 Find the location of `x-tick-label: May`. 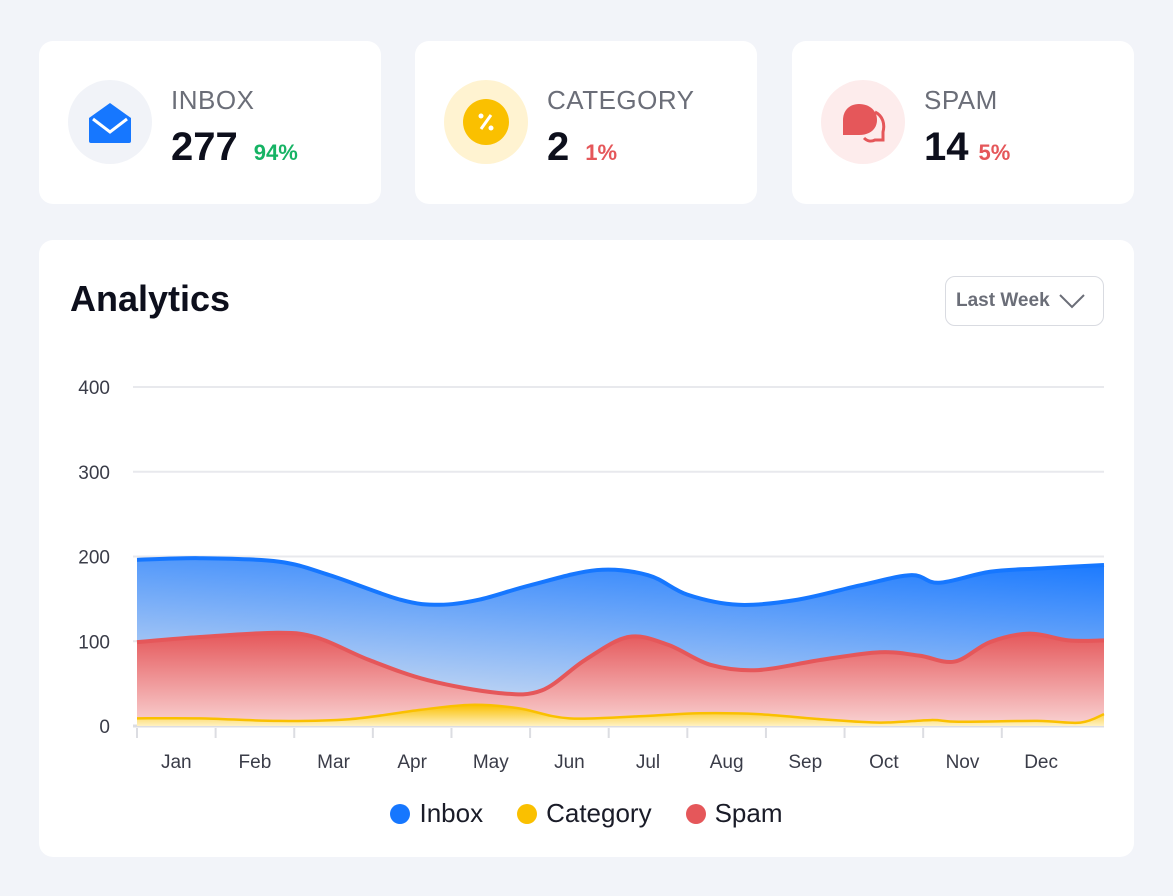

x-tick-label: May is located at coordinates (491, 762).